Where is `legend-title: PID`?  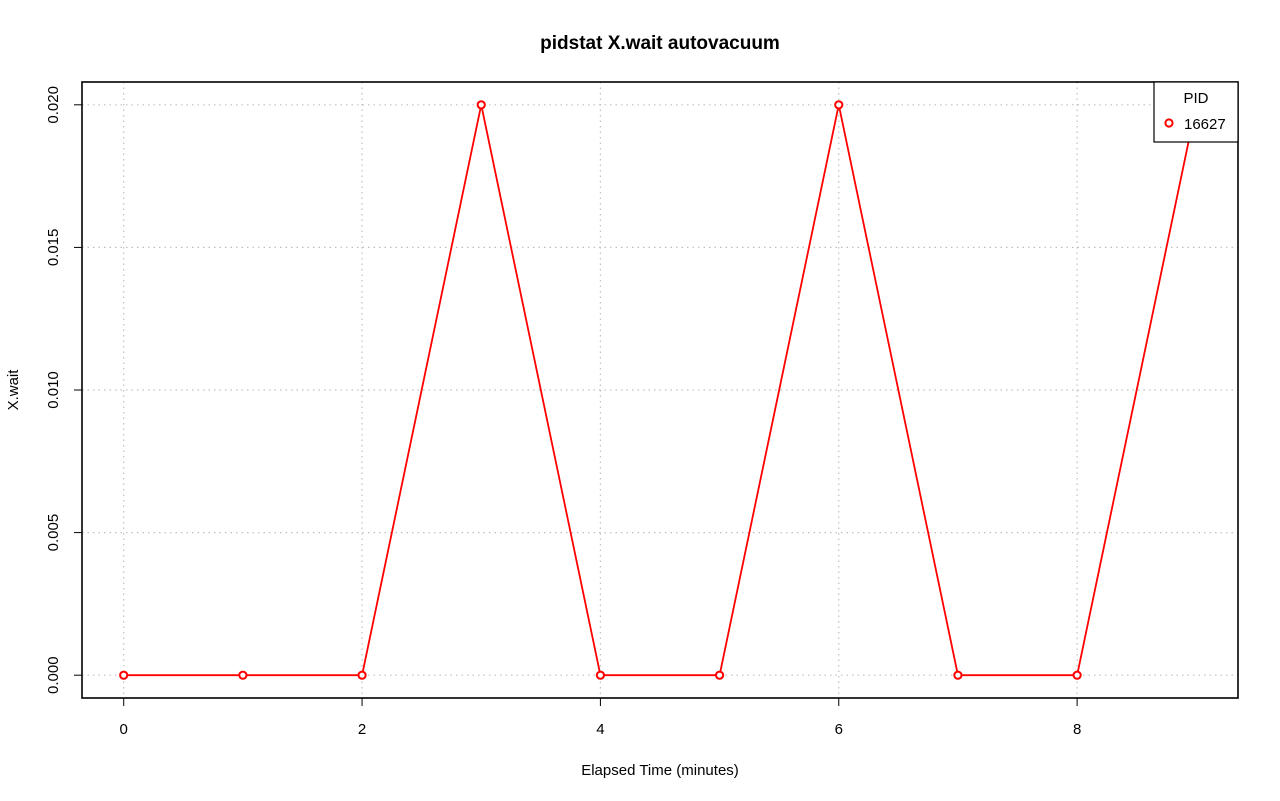 legend-title: PID is located at coordinates (1195, 98).